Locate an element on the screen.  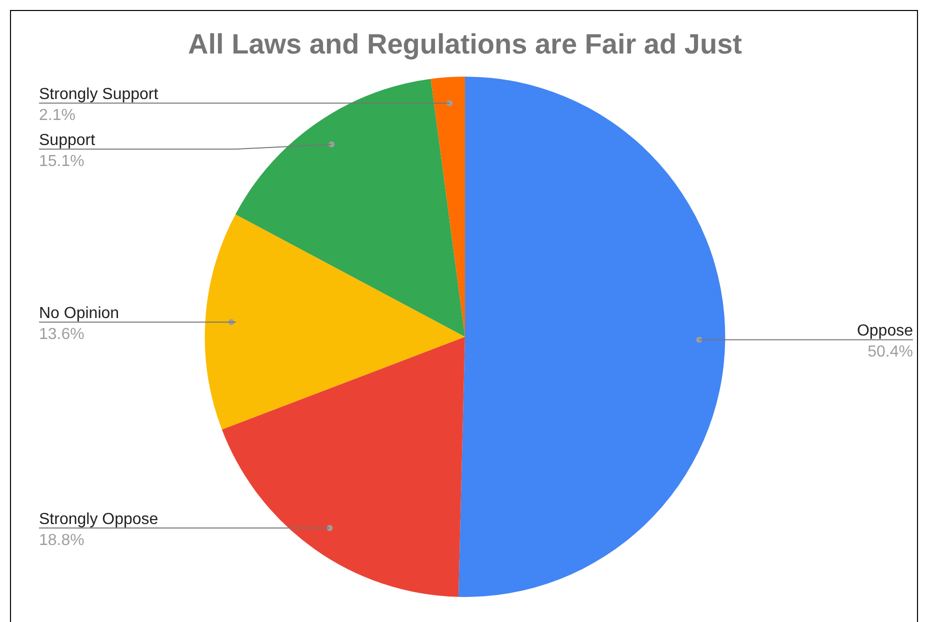
data-label: 50.4% is located at coordinates (890, 352).